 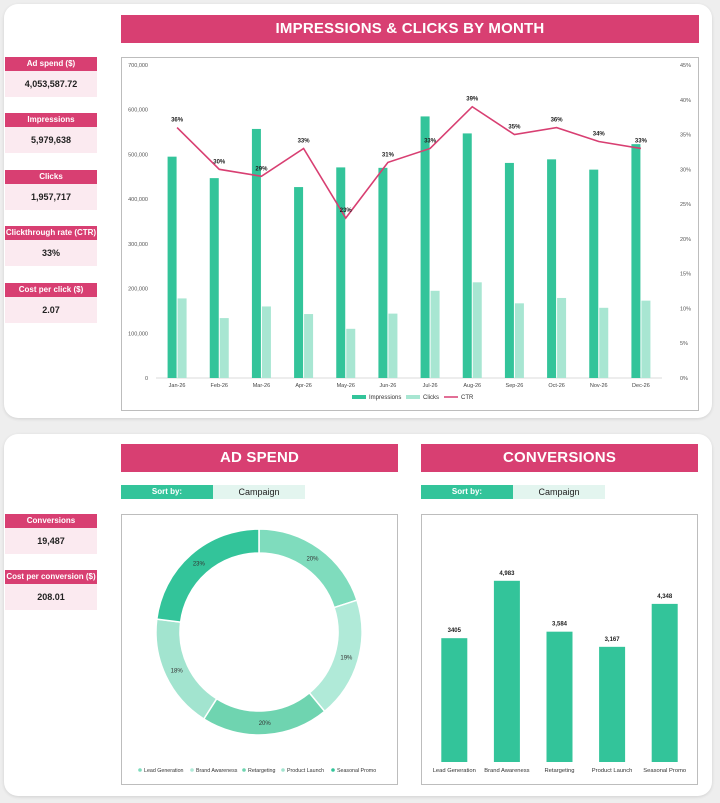 What do you see at coordinates (219, 386) in the screenshot?
I see `x-tick-label: Feb-26` at bounding box center [219, 386].